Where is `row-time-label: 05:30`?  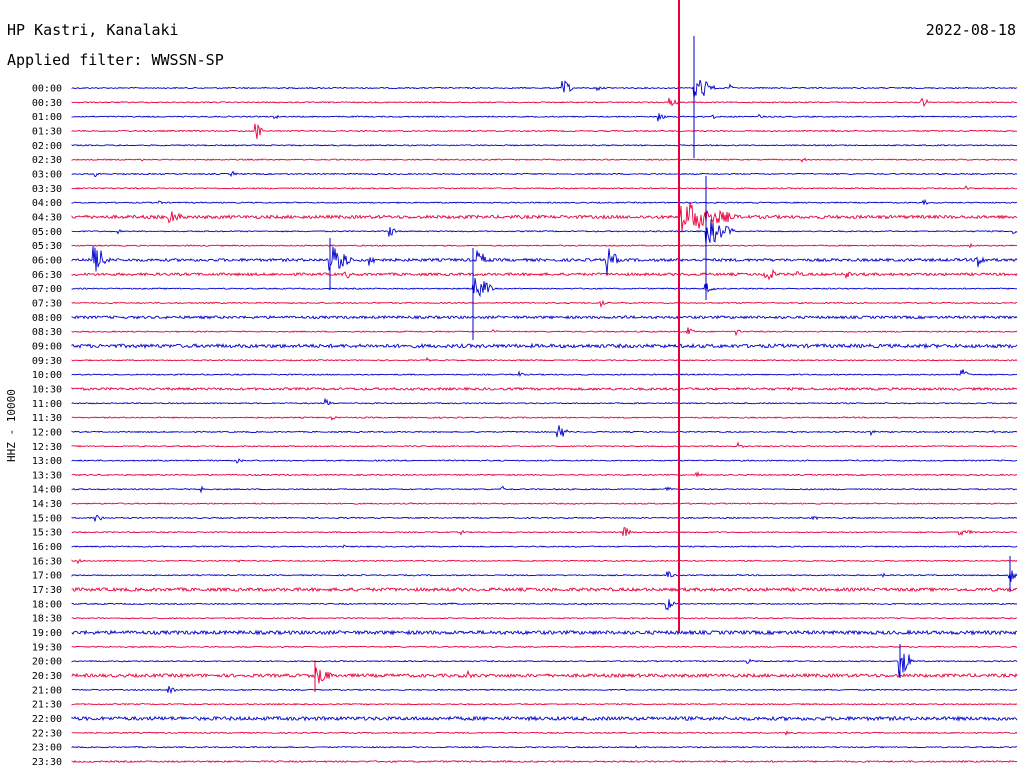 row-time-label: 05:30 is located at coordinates (47, 246).